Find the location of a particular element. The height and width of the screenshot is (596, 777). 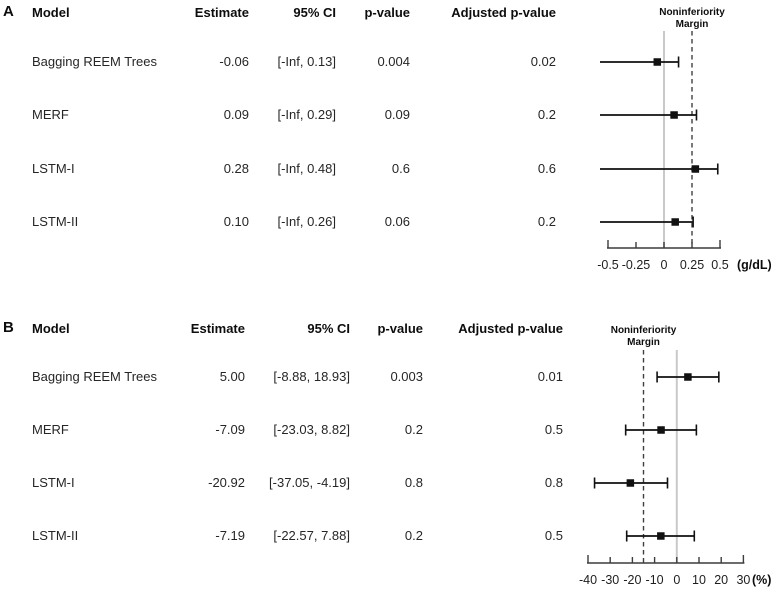

table-row: LSTM-I 0.28 [-Inf, 0.48] 0.6 0.6 is located at coordinates (388, 169).